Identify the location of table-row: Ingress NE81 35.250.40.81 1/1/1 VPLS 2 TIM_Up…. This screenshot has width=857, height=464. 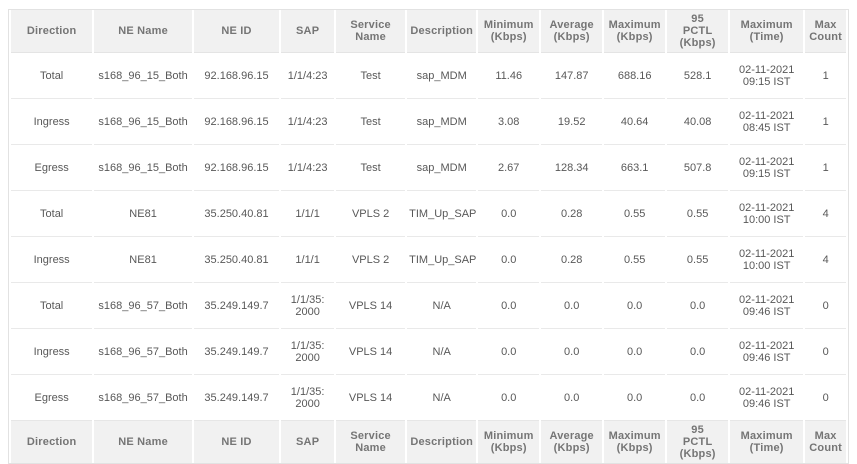
(428, 259).